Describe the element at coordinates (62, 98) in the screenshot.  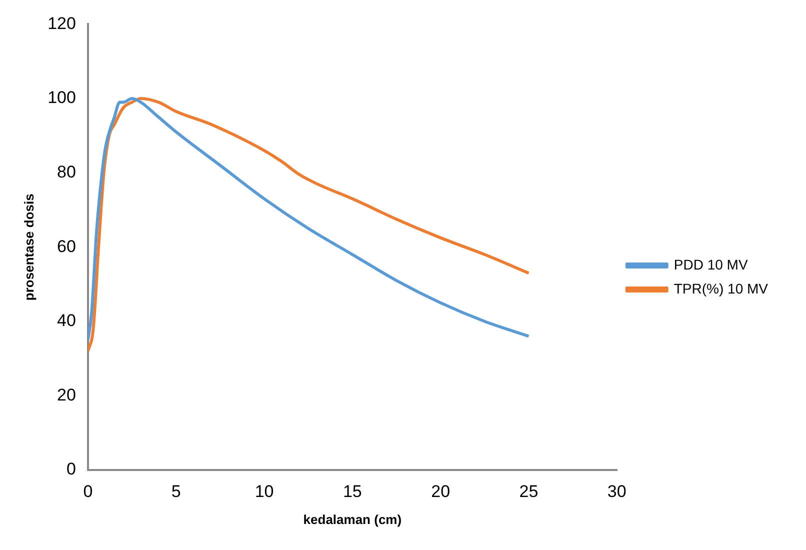
I see `y-tick-label: 100` at that location.